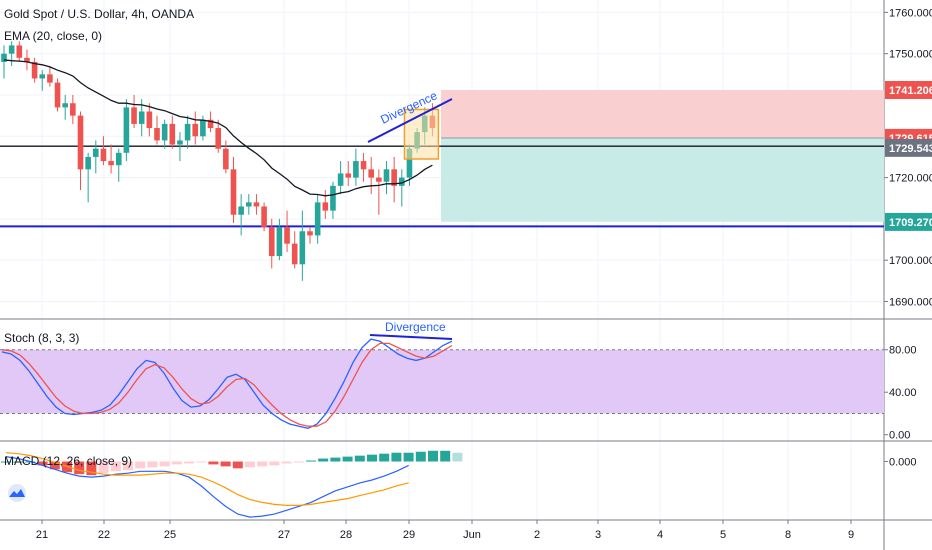 The width and height of the screenshot is (932, 550). Describe the element at coordinates (598, 535) in the screenshot. I see `time-tick-label: 3` at that location.